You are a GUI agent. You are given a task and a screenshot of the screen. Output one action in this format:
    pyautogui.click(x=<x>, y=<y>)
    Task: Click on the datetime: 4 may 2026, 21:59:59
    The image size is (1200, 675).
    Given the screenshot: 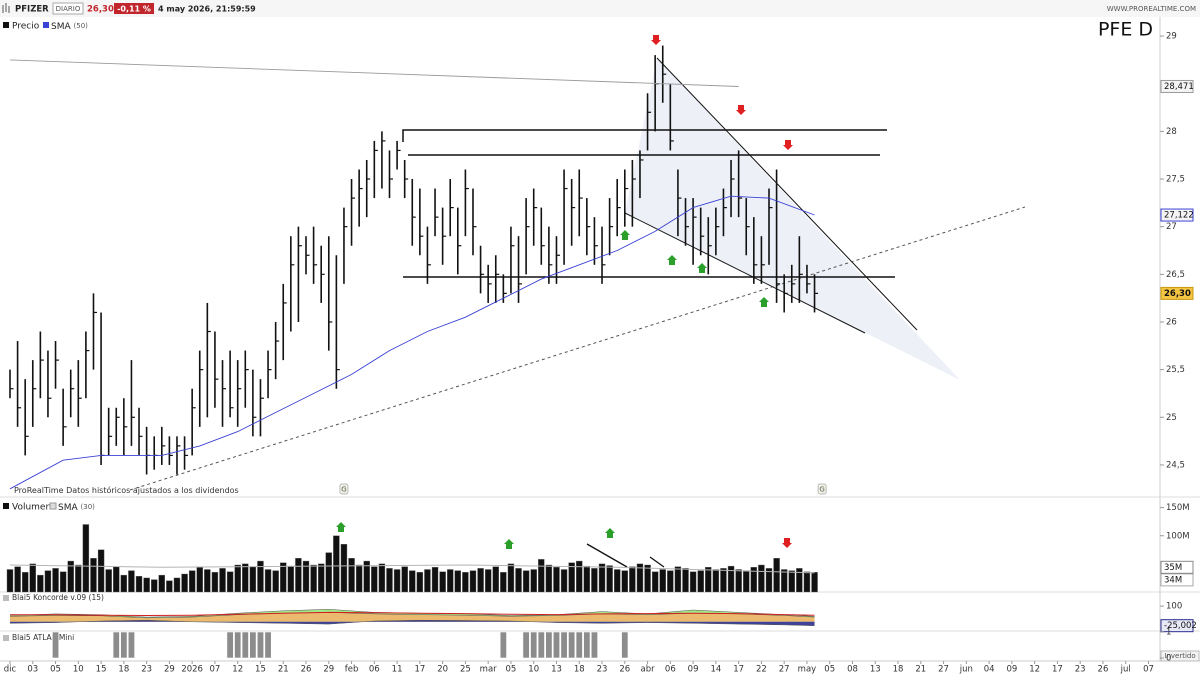 What is the action you would take?
    pyautogui.click(x=207, y=9)
    